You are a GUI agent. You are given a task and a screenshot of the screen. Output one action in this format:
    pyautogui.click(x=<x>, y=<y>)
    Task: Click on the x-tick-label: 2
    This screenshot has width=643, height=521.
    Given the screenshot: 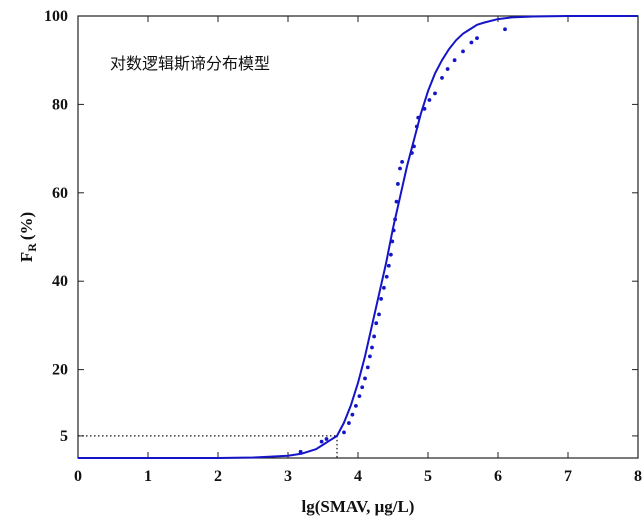 What is the action you would take?
    pyautogui.click(x=218, y=476)
    